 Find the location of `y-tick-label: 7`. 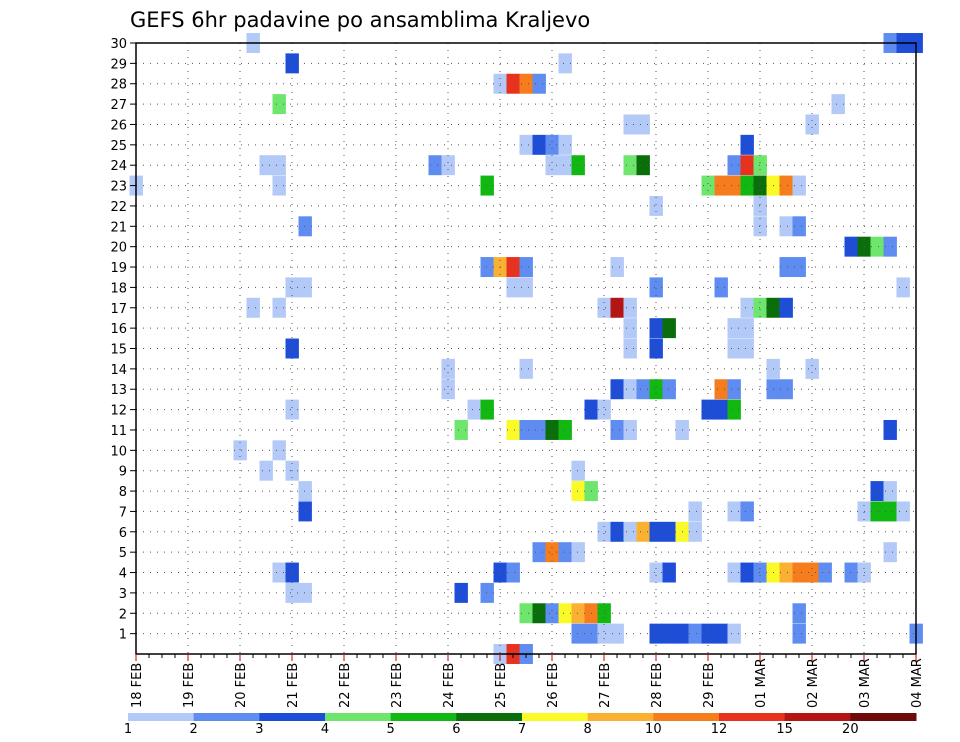

y-tick-label: 7 is located at coordinates (123, 512).